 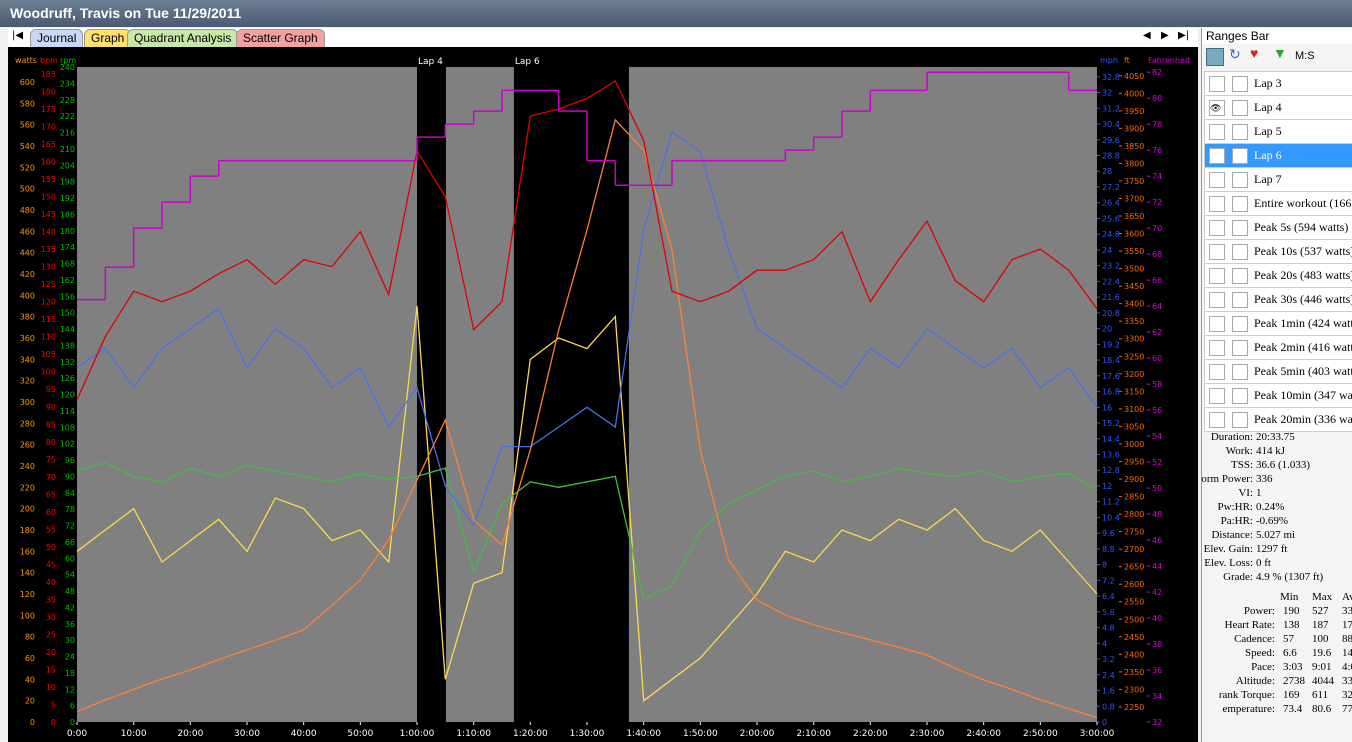 What do you see at coordinates (1109, 60) in the screenshot?
I see `axis-title: mph` at bounding box center [1109, 60].